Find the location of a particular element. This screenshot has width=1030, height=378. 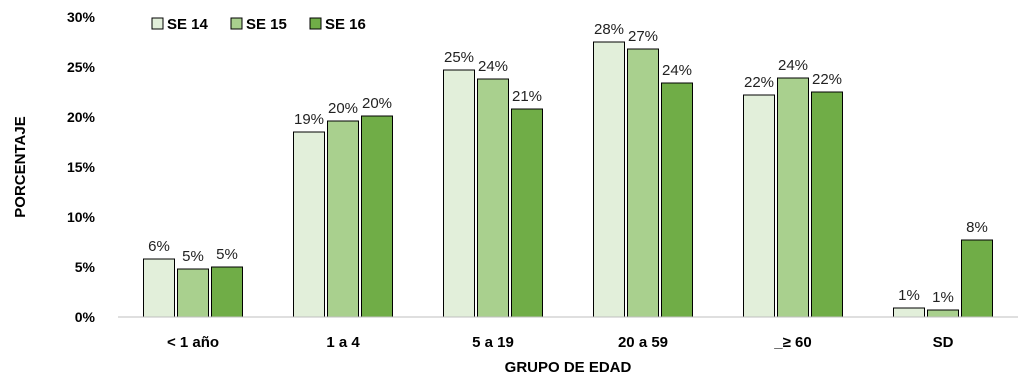

data-label: 8% is located at coordinates (977, 227).